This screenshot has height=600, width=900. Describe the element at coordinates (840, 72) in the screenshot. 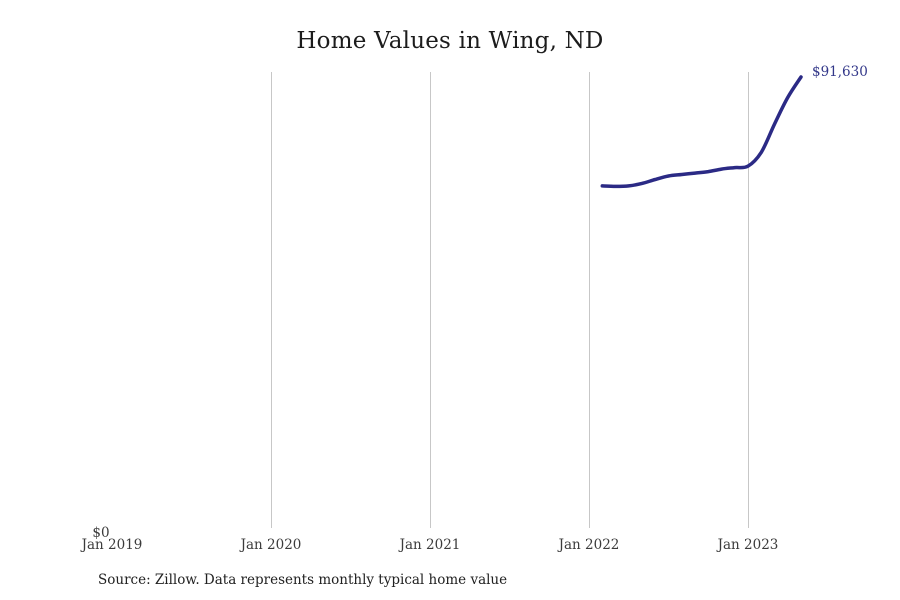

I see `latest-value-label: $91,630` at that location.